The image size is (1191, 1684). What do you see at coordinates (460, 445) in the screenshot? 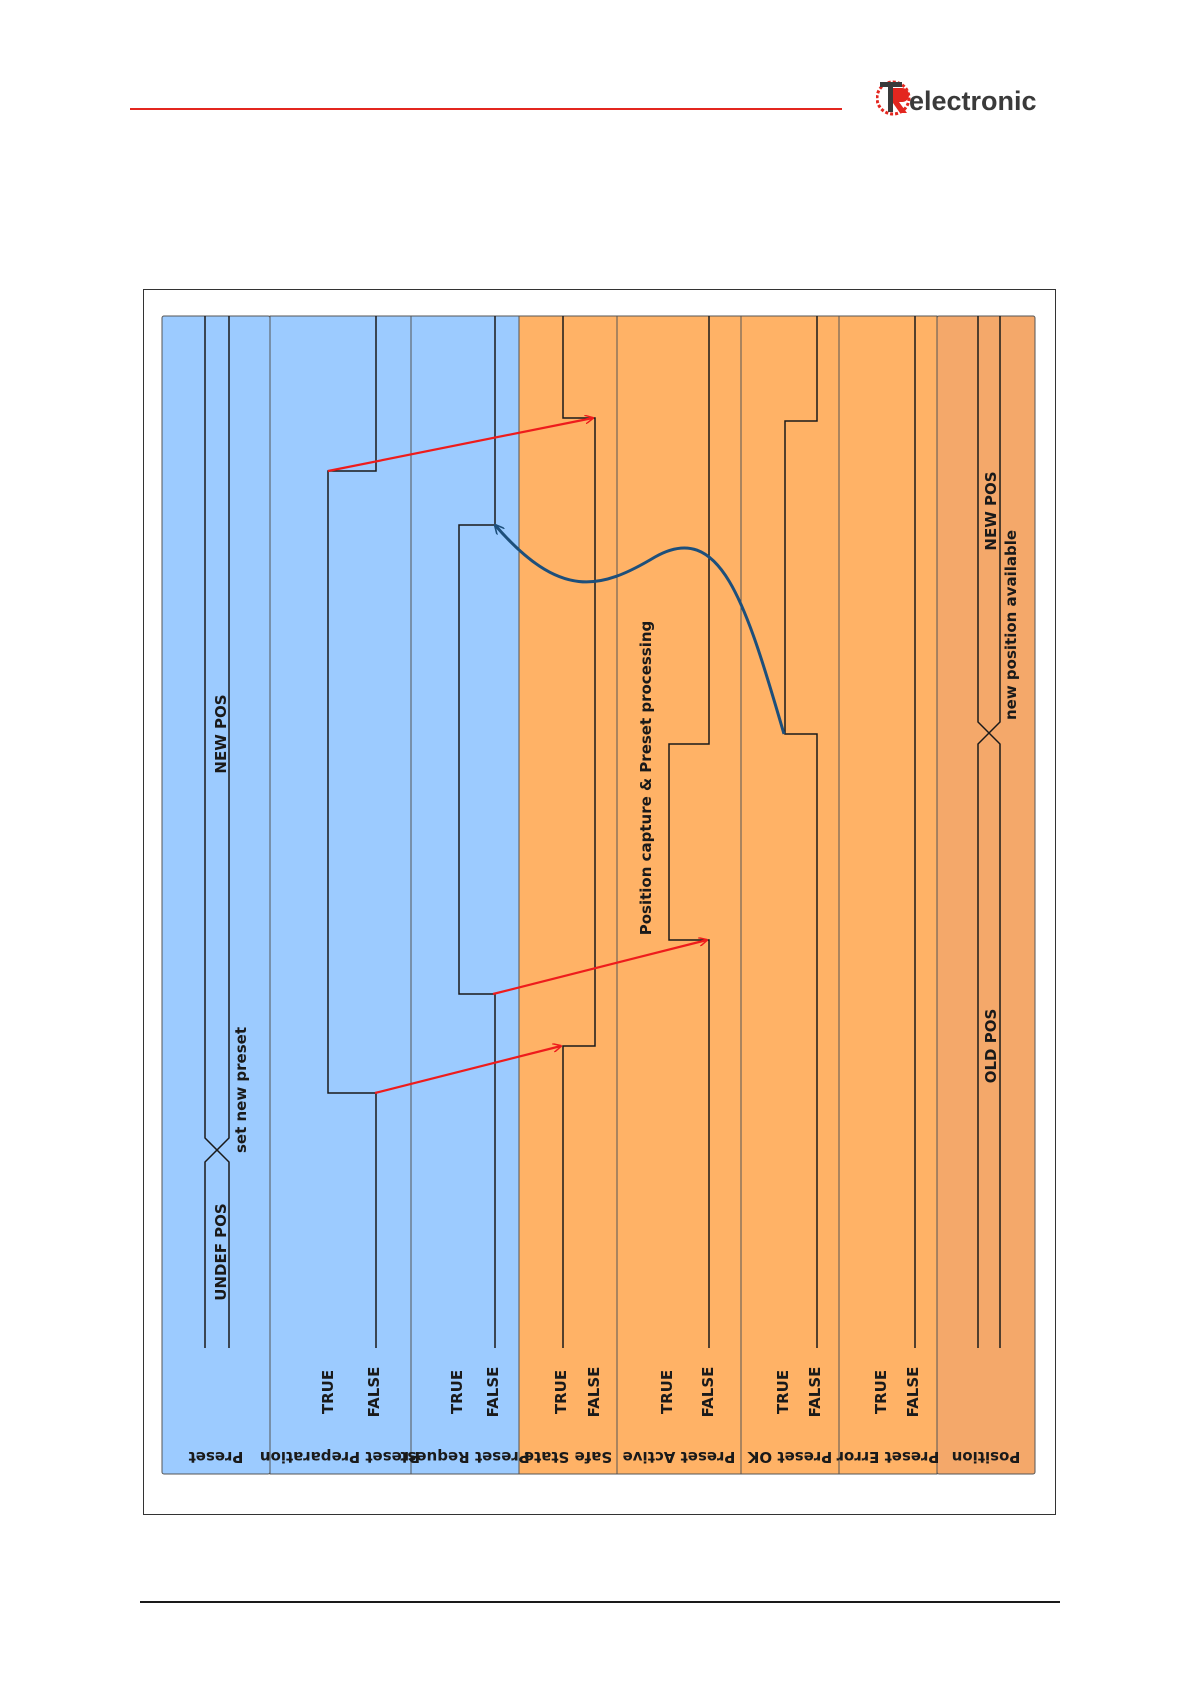
I see `arrow-preparation-to-safe-state-release` at bounding box center [460, 445].